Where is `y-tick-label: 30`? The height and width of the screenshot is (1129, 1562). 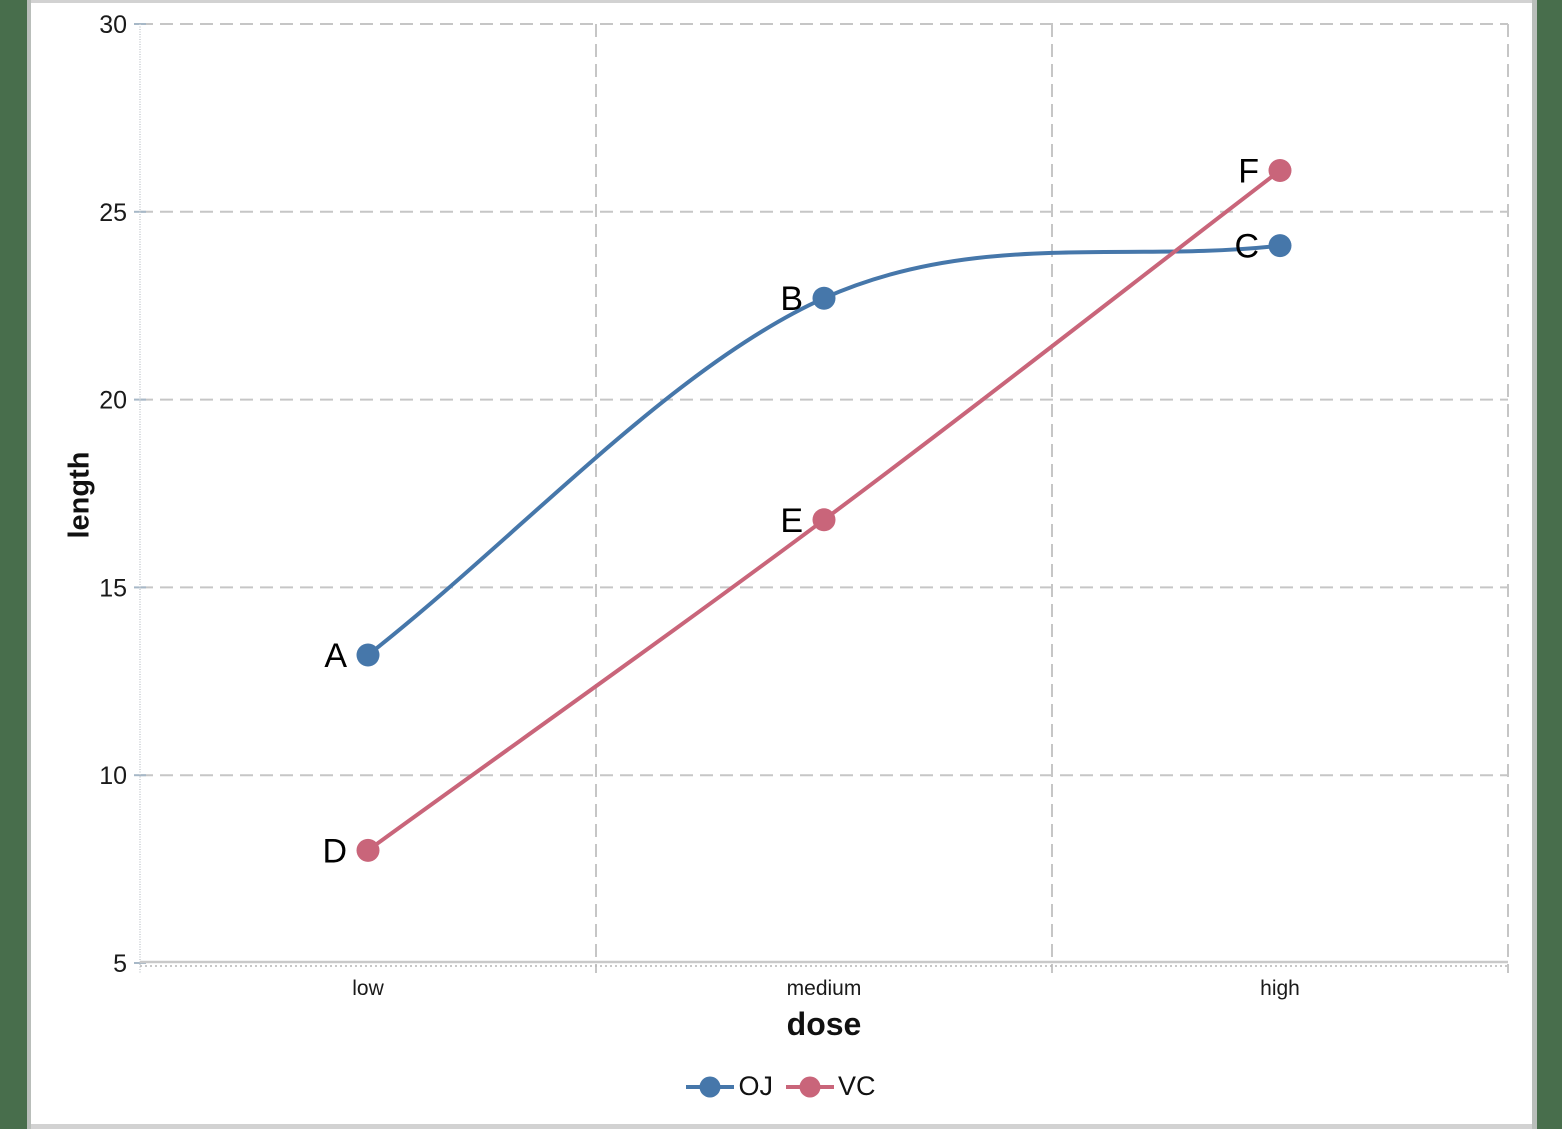 y-tick-label: 30 is located at coordinates (113, 25).